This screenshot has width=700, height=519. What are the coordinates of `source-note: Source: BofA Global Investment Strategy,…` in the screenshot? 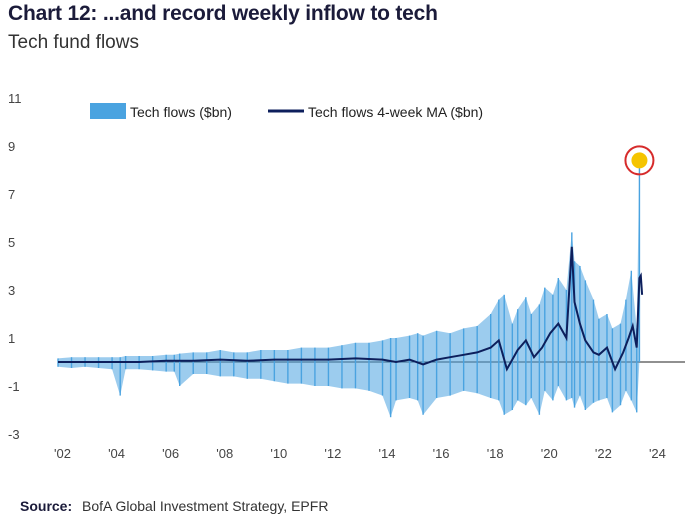 It's located at (174, 506).